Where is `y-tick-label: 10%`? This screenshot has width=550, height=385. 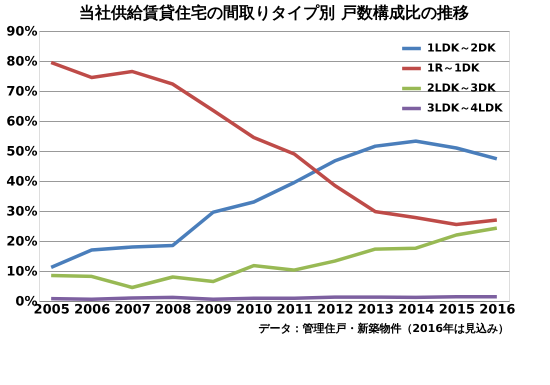
y-tick-label: 10% is located at coordinates (22, 272).